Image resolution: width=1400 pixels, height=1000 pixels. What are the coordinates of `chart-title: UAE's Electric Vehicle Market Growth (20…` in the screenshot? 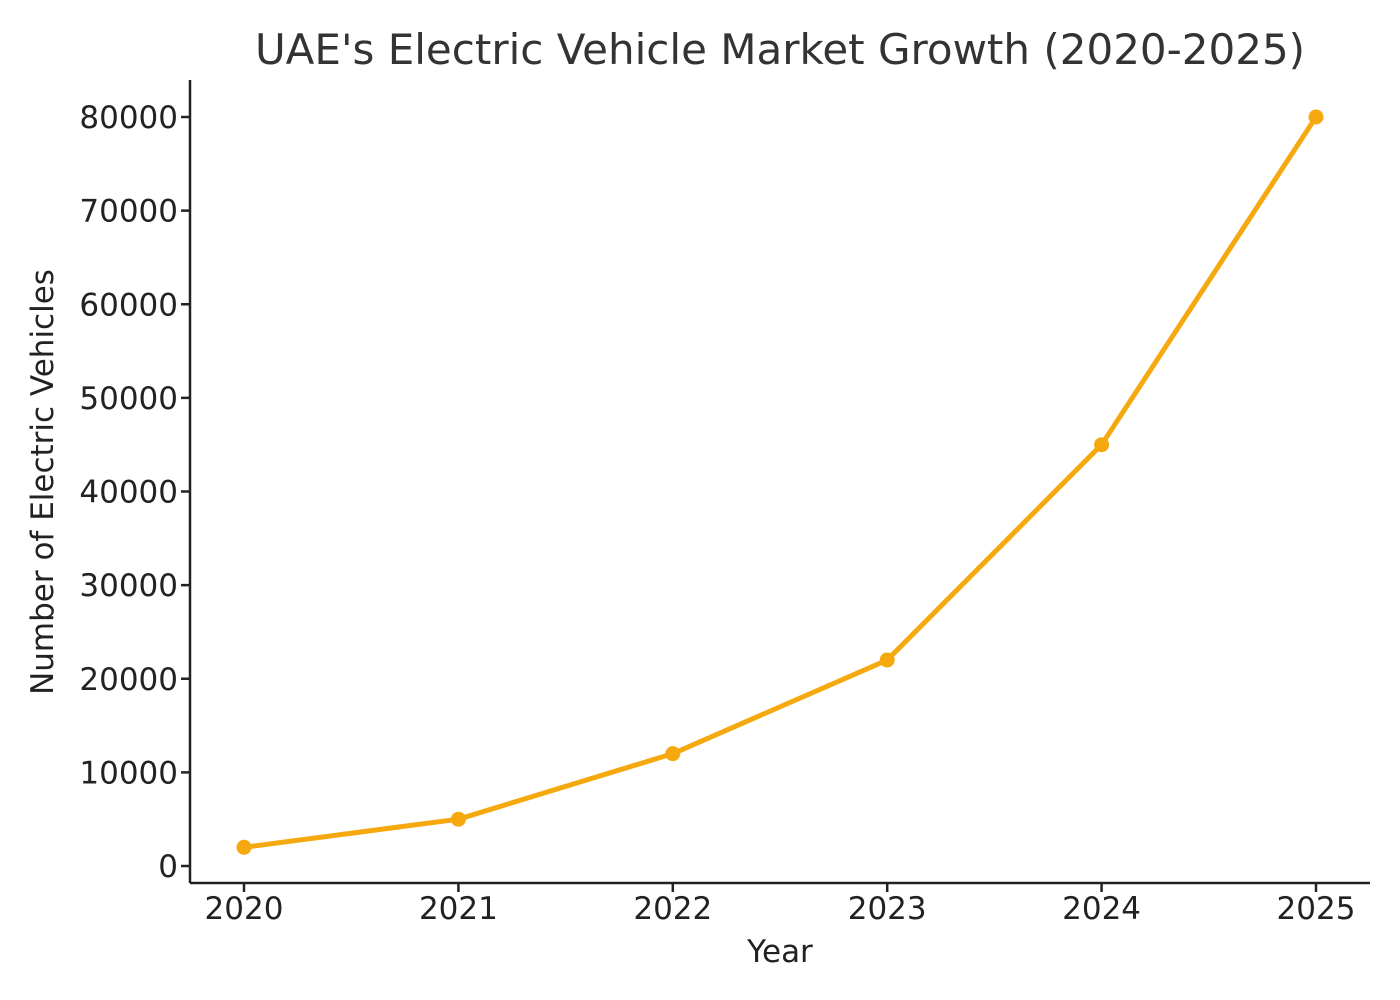 It's located at (780, 49).